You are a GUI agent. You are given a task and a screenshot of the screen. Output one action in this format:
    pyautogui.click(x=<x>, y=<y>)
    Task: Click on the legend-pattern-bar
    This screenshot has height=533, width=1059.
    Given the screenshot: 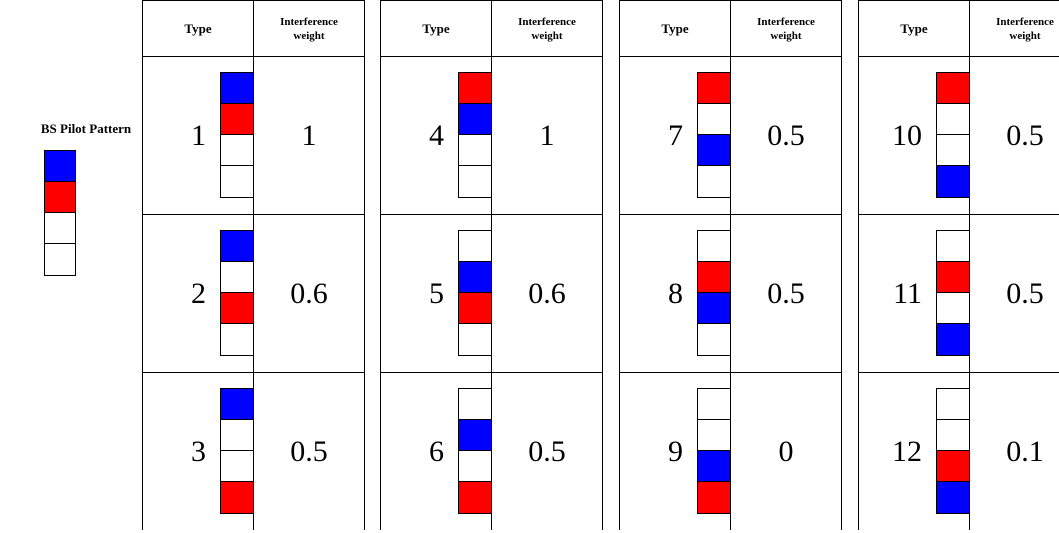 What is the action you would take?
    pyautogui.click(x=60, y=213)
    